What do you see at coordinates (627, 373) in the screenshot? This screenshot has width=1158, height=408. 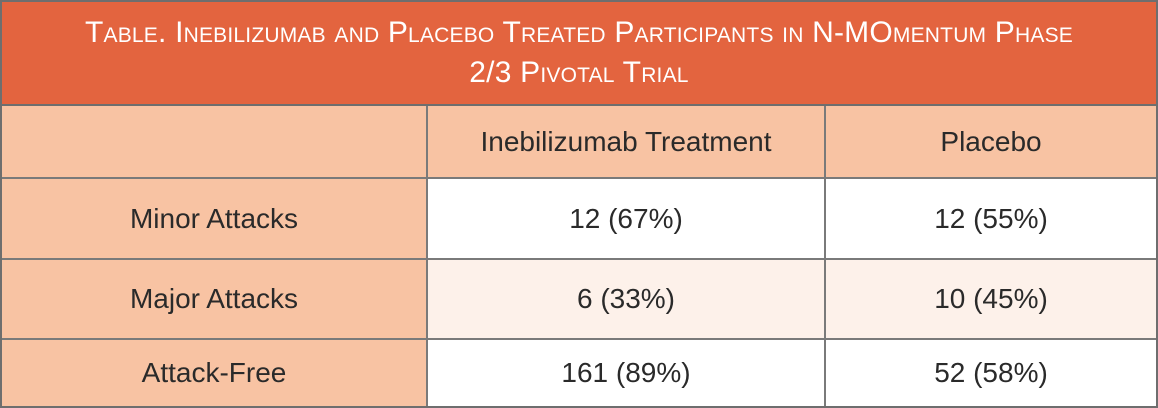 I see `cell-attack-free-inebilizumab: 161 (89%)` at bounding box center [627, 373].